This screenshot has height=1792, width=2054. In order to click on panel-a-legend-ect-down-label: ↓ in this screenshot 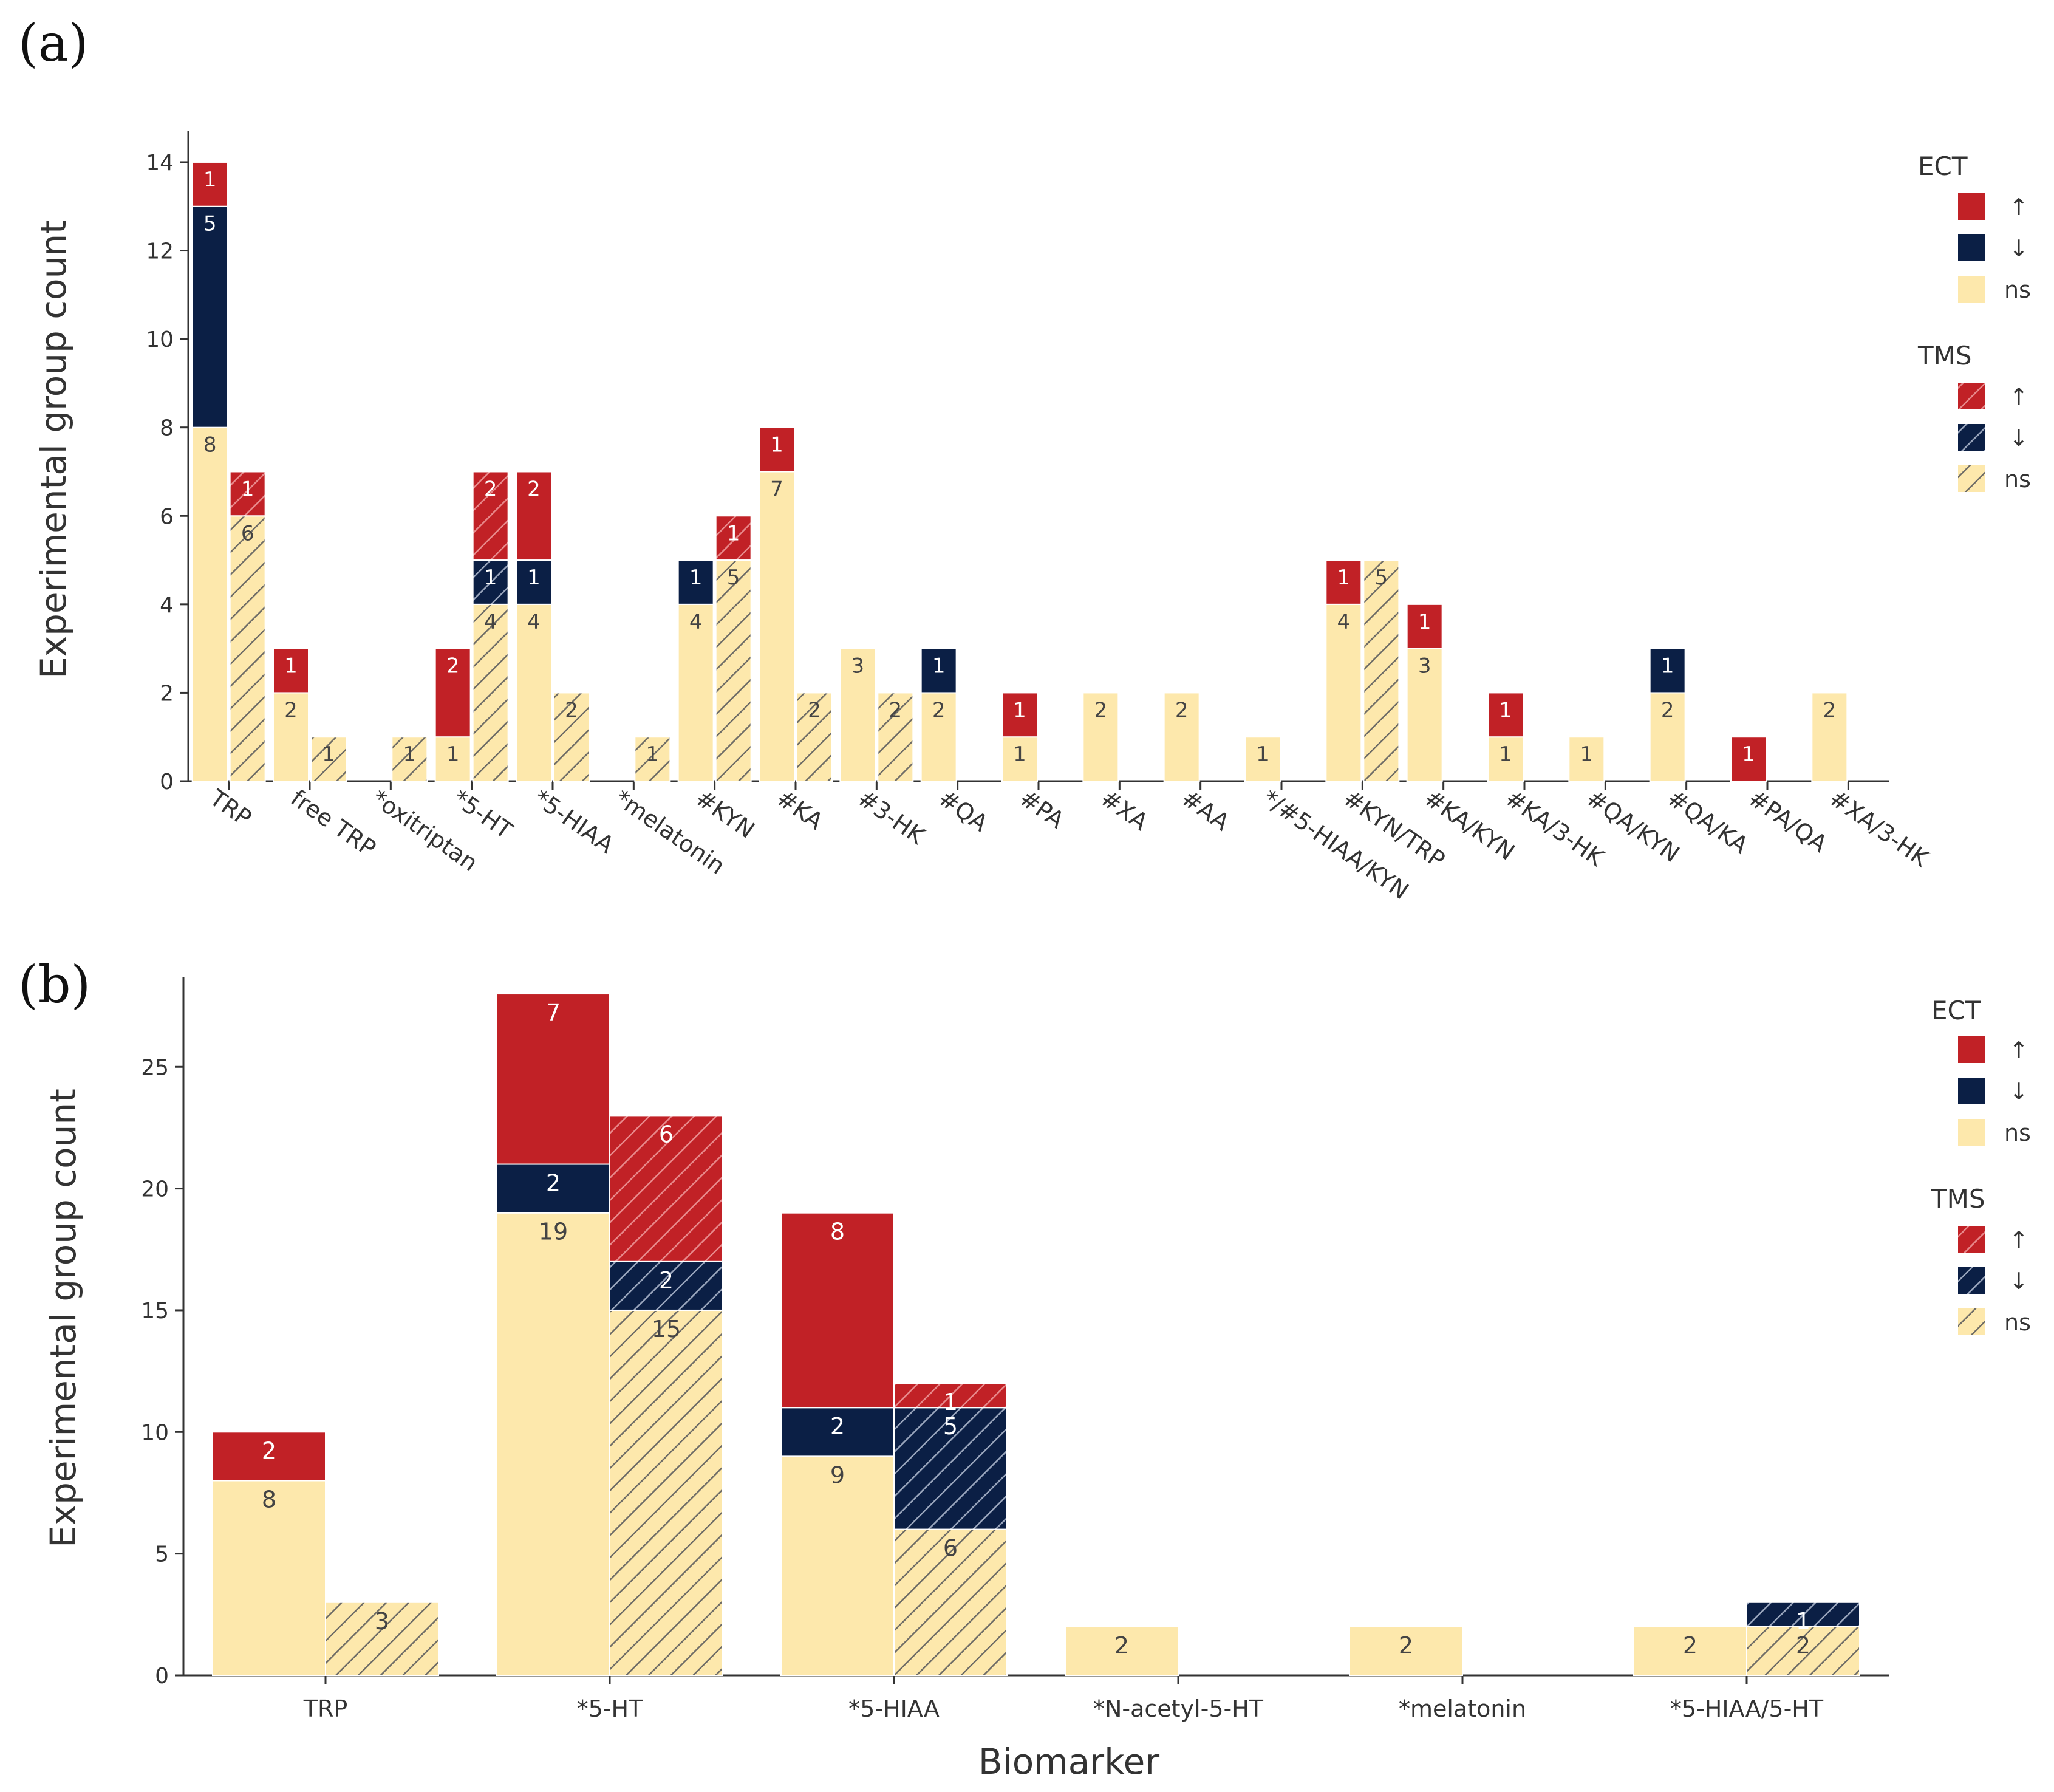, I will do `click(2019, 248)`.